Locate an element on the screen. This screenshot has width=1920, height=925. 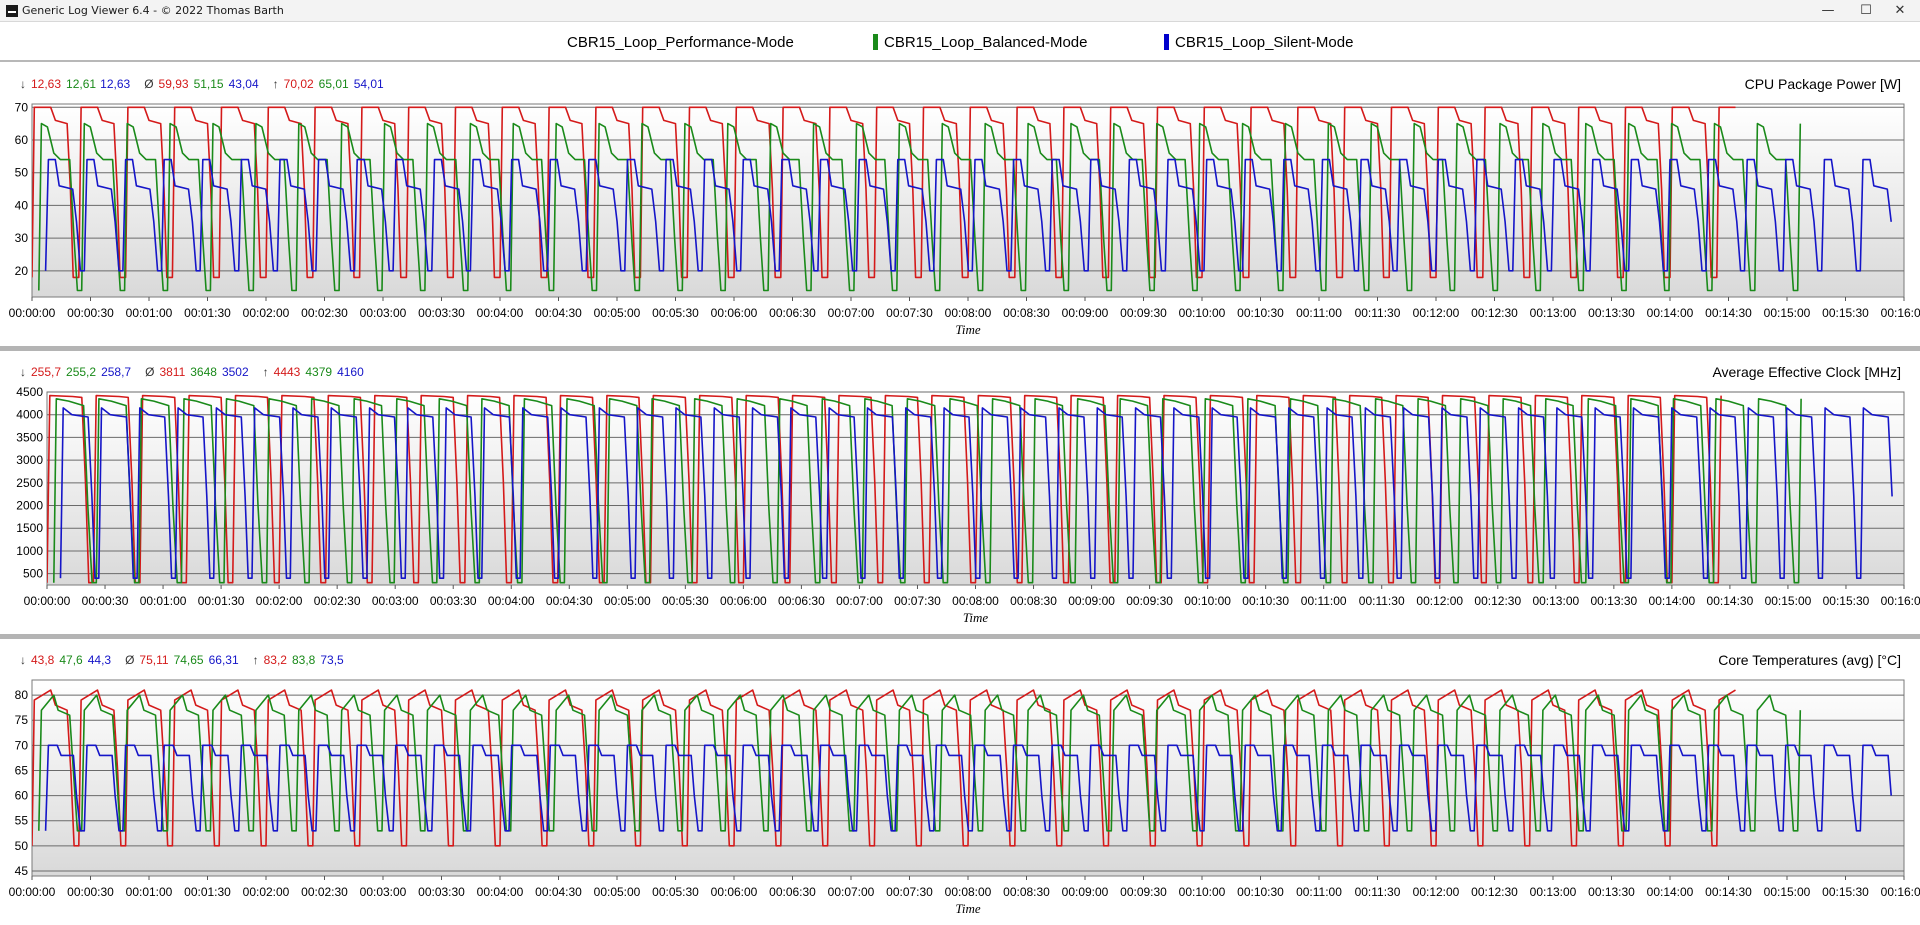
legend-item-silent: CBR15_Loop_Silent-Mode is located at coordinates (1258, 42).